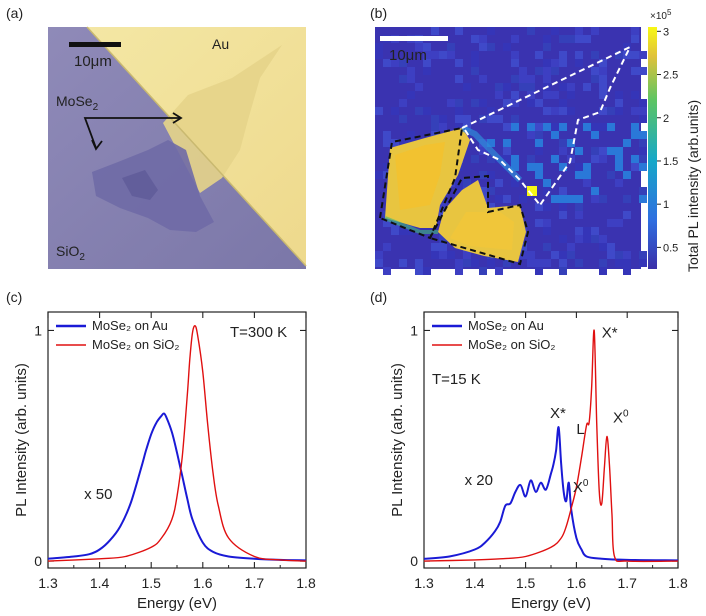  I want to click on panel-c-label: (c), so click(14, 297).